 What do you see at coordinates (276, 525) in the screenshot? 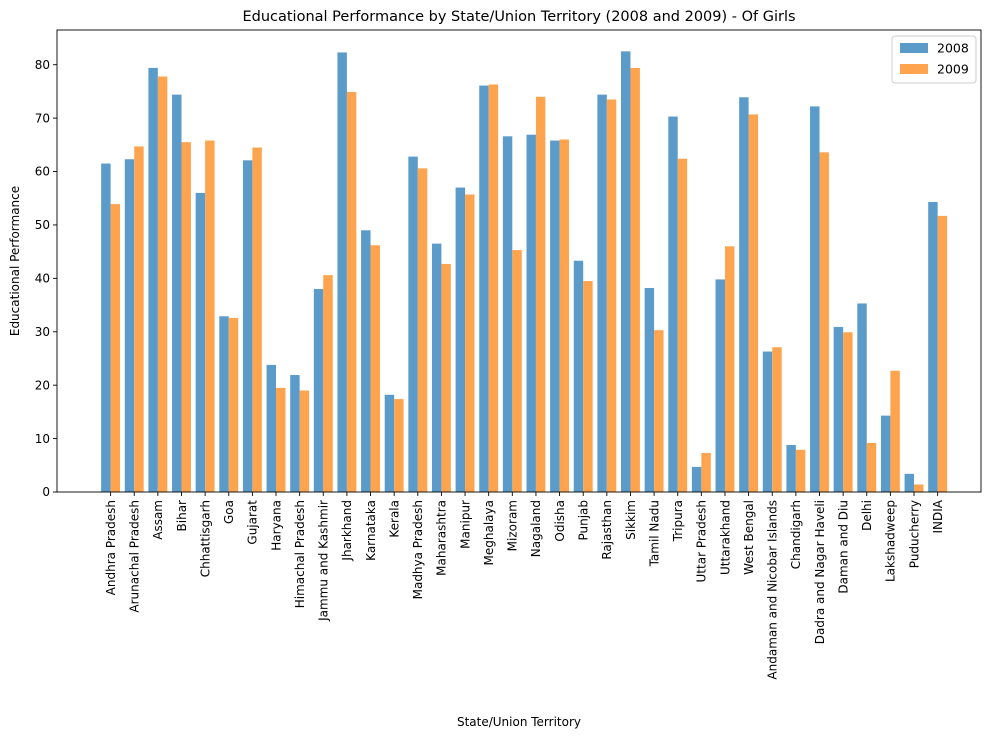
I see `x-tick-label: Haryana` at bounding box center [276, 525].